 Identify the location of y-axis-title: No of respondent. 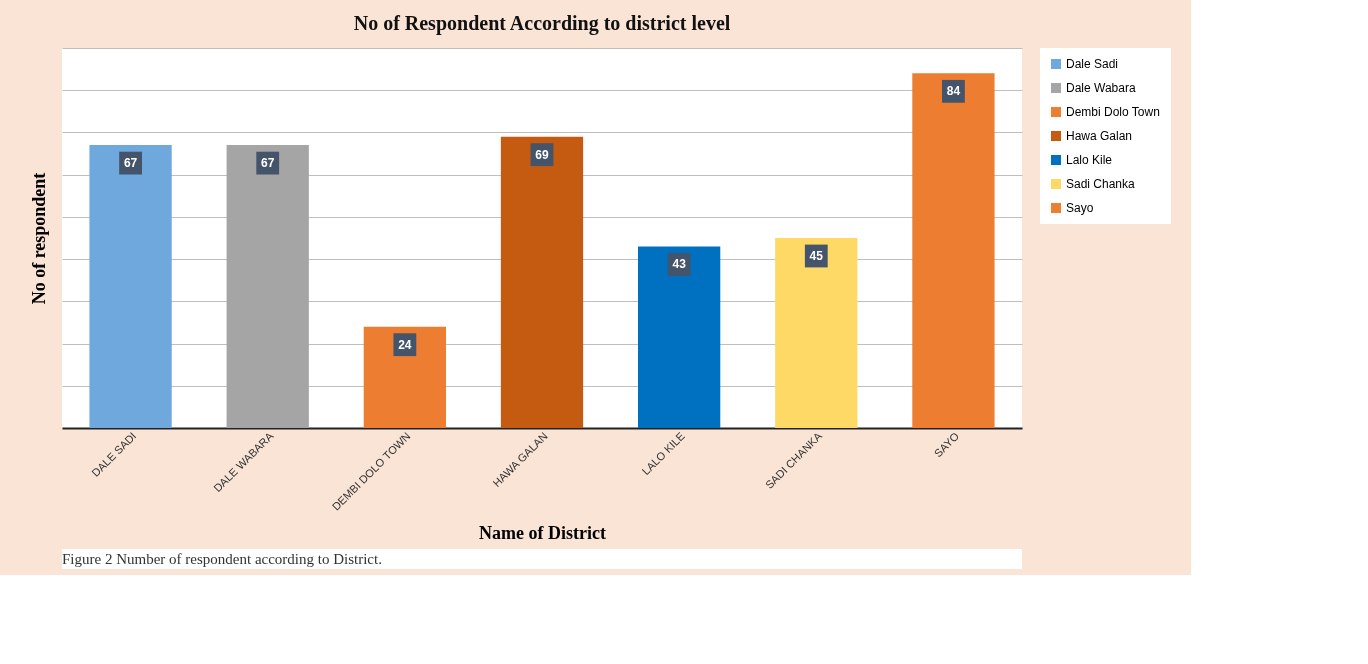
(38, 238).